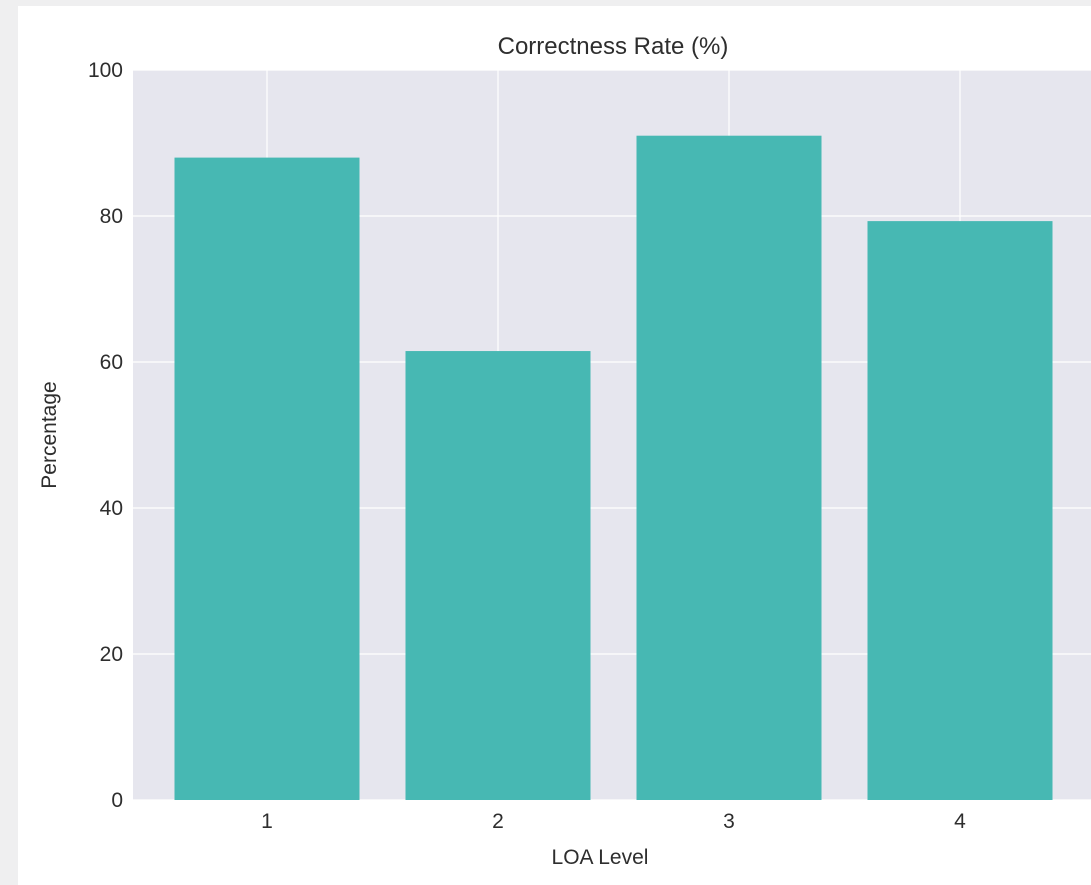 The width and height of the screenshot is (1091, 885). What do you see at coordinates (117, 800) in the screenshot?
I see `y-tick-label: 0` at bounding box center [117, 800].